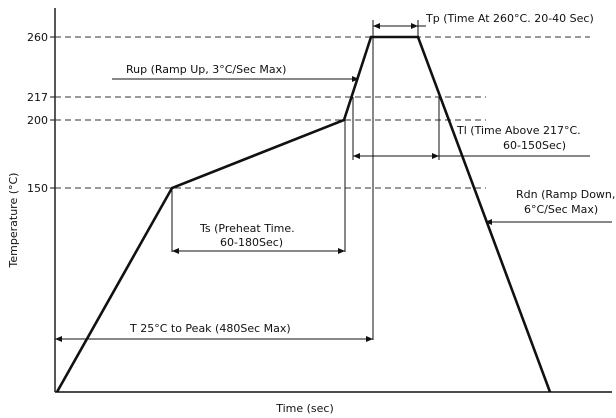 This screenshot has width=616, height=418. Describe the element at coordinates (376, 26) in the screenshot. I see `tp-arrowhead-left` at that location.